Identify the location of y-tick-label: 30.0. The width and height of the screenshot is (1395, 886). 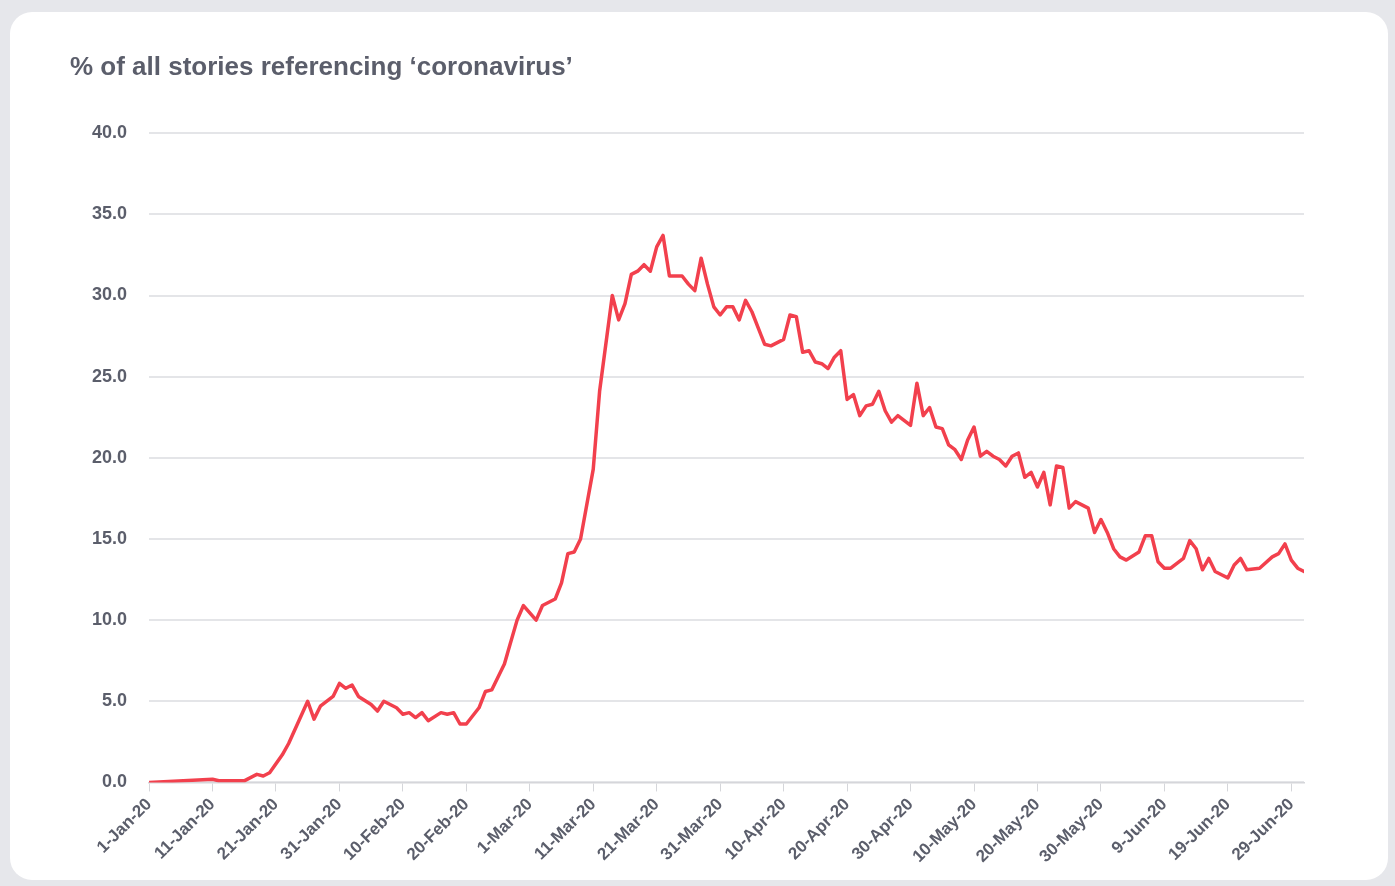
(109, 294).